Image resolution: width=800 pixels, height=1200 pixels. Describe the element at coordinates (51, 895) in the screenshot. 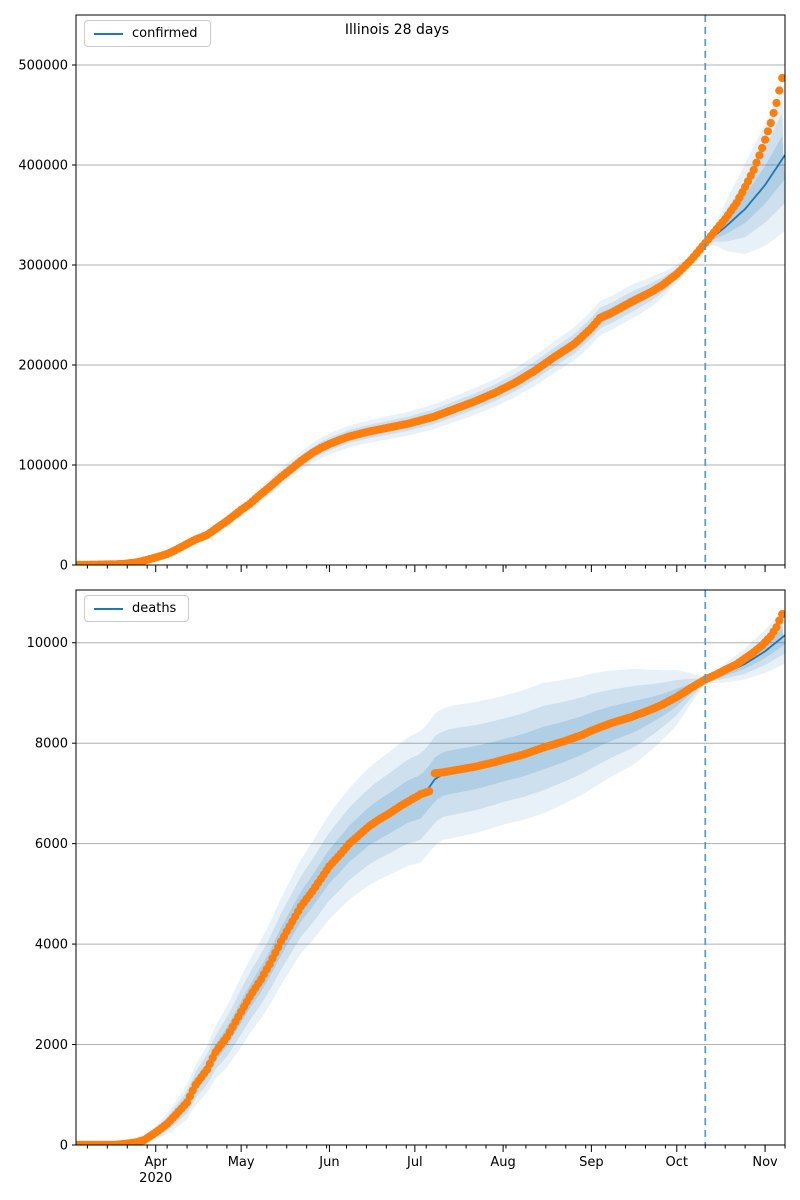

I see `y-axis: 0 2000 4000 6000 8000 10000` at that location.